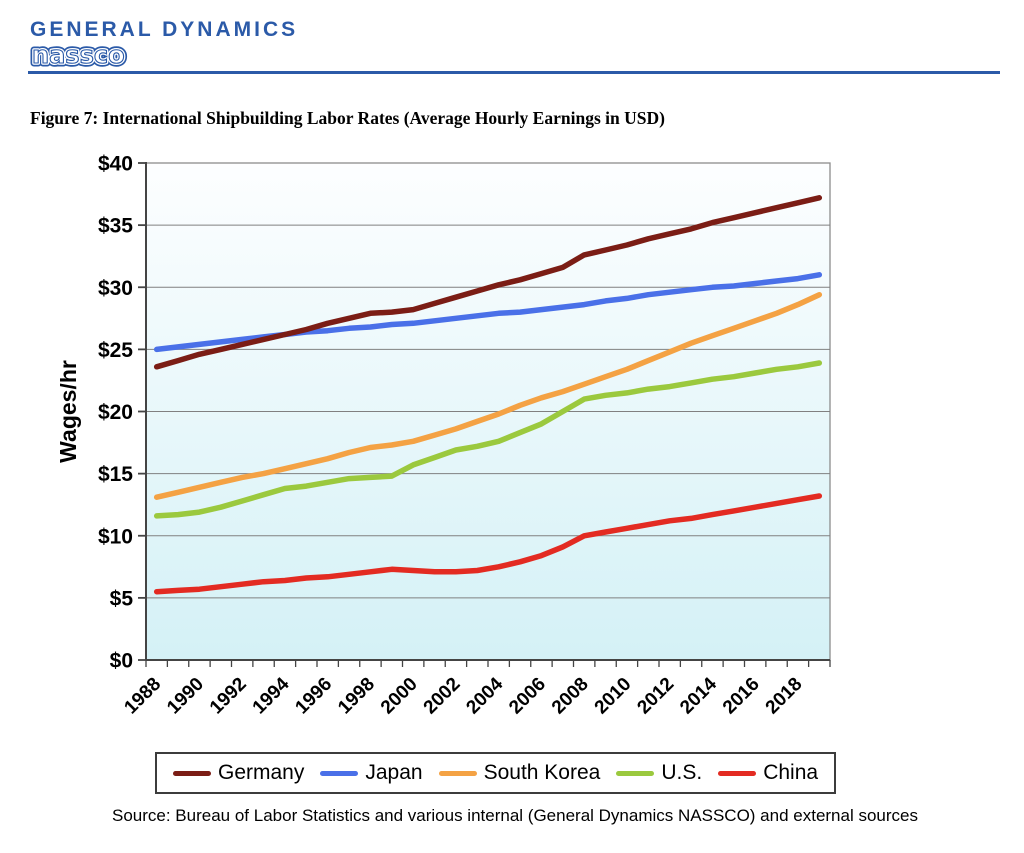 This screenshot has height=853, width=1024. What do you see at coordinates (115, 226) in the screenshot?
I see `svg-text: $35` at bounding box center [115, 226].